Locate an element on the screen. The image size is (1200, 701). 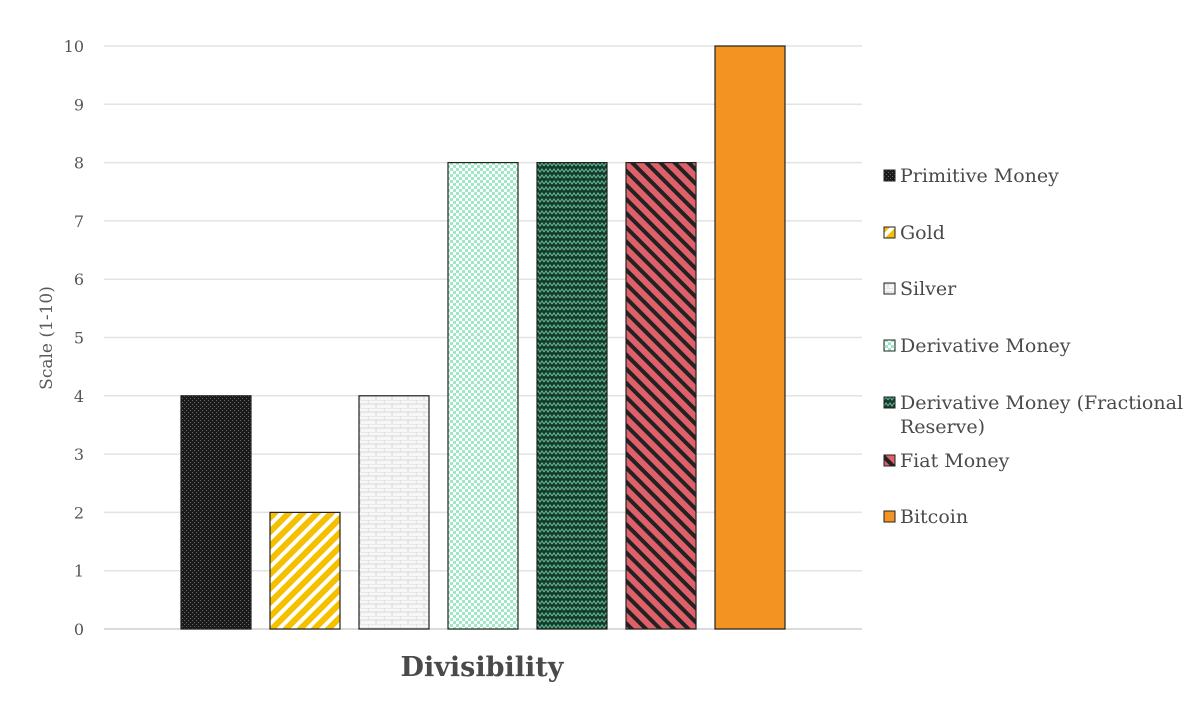
x-axis-title: Divisibility is located at coordinates (483, 667).